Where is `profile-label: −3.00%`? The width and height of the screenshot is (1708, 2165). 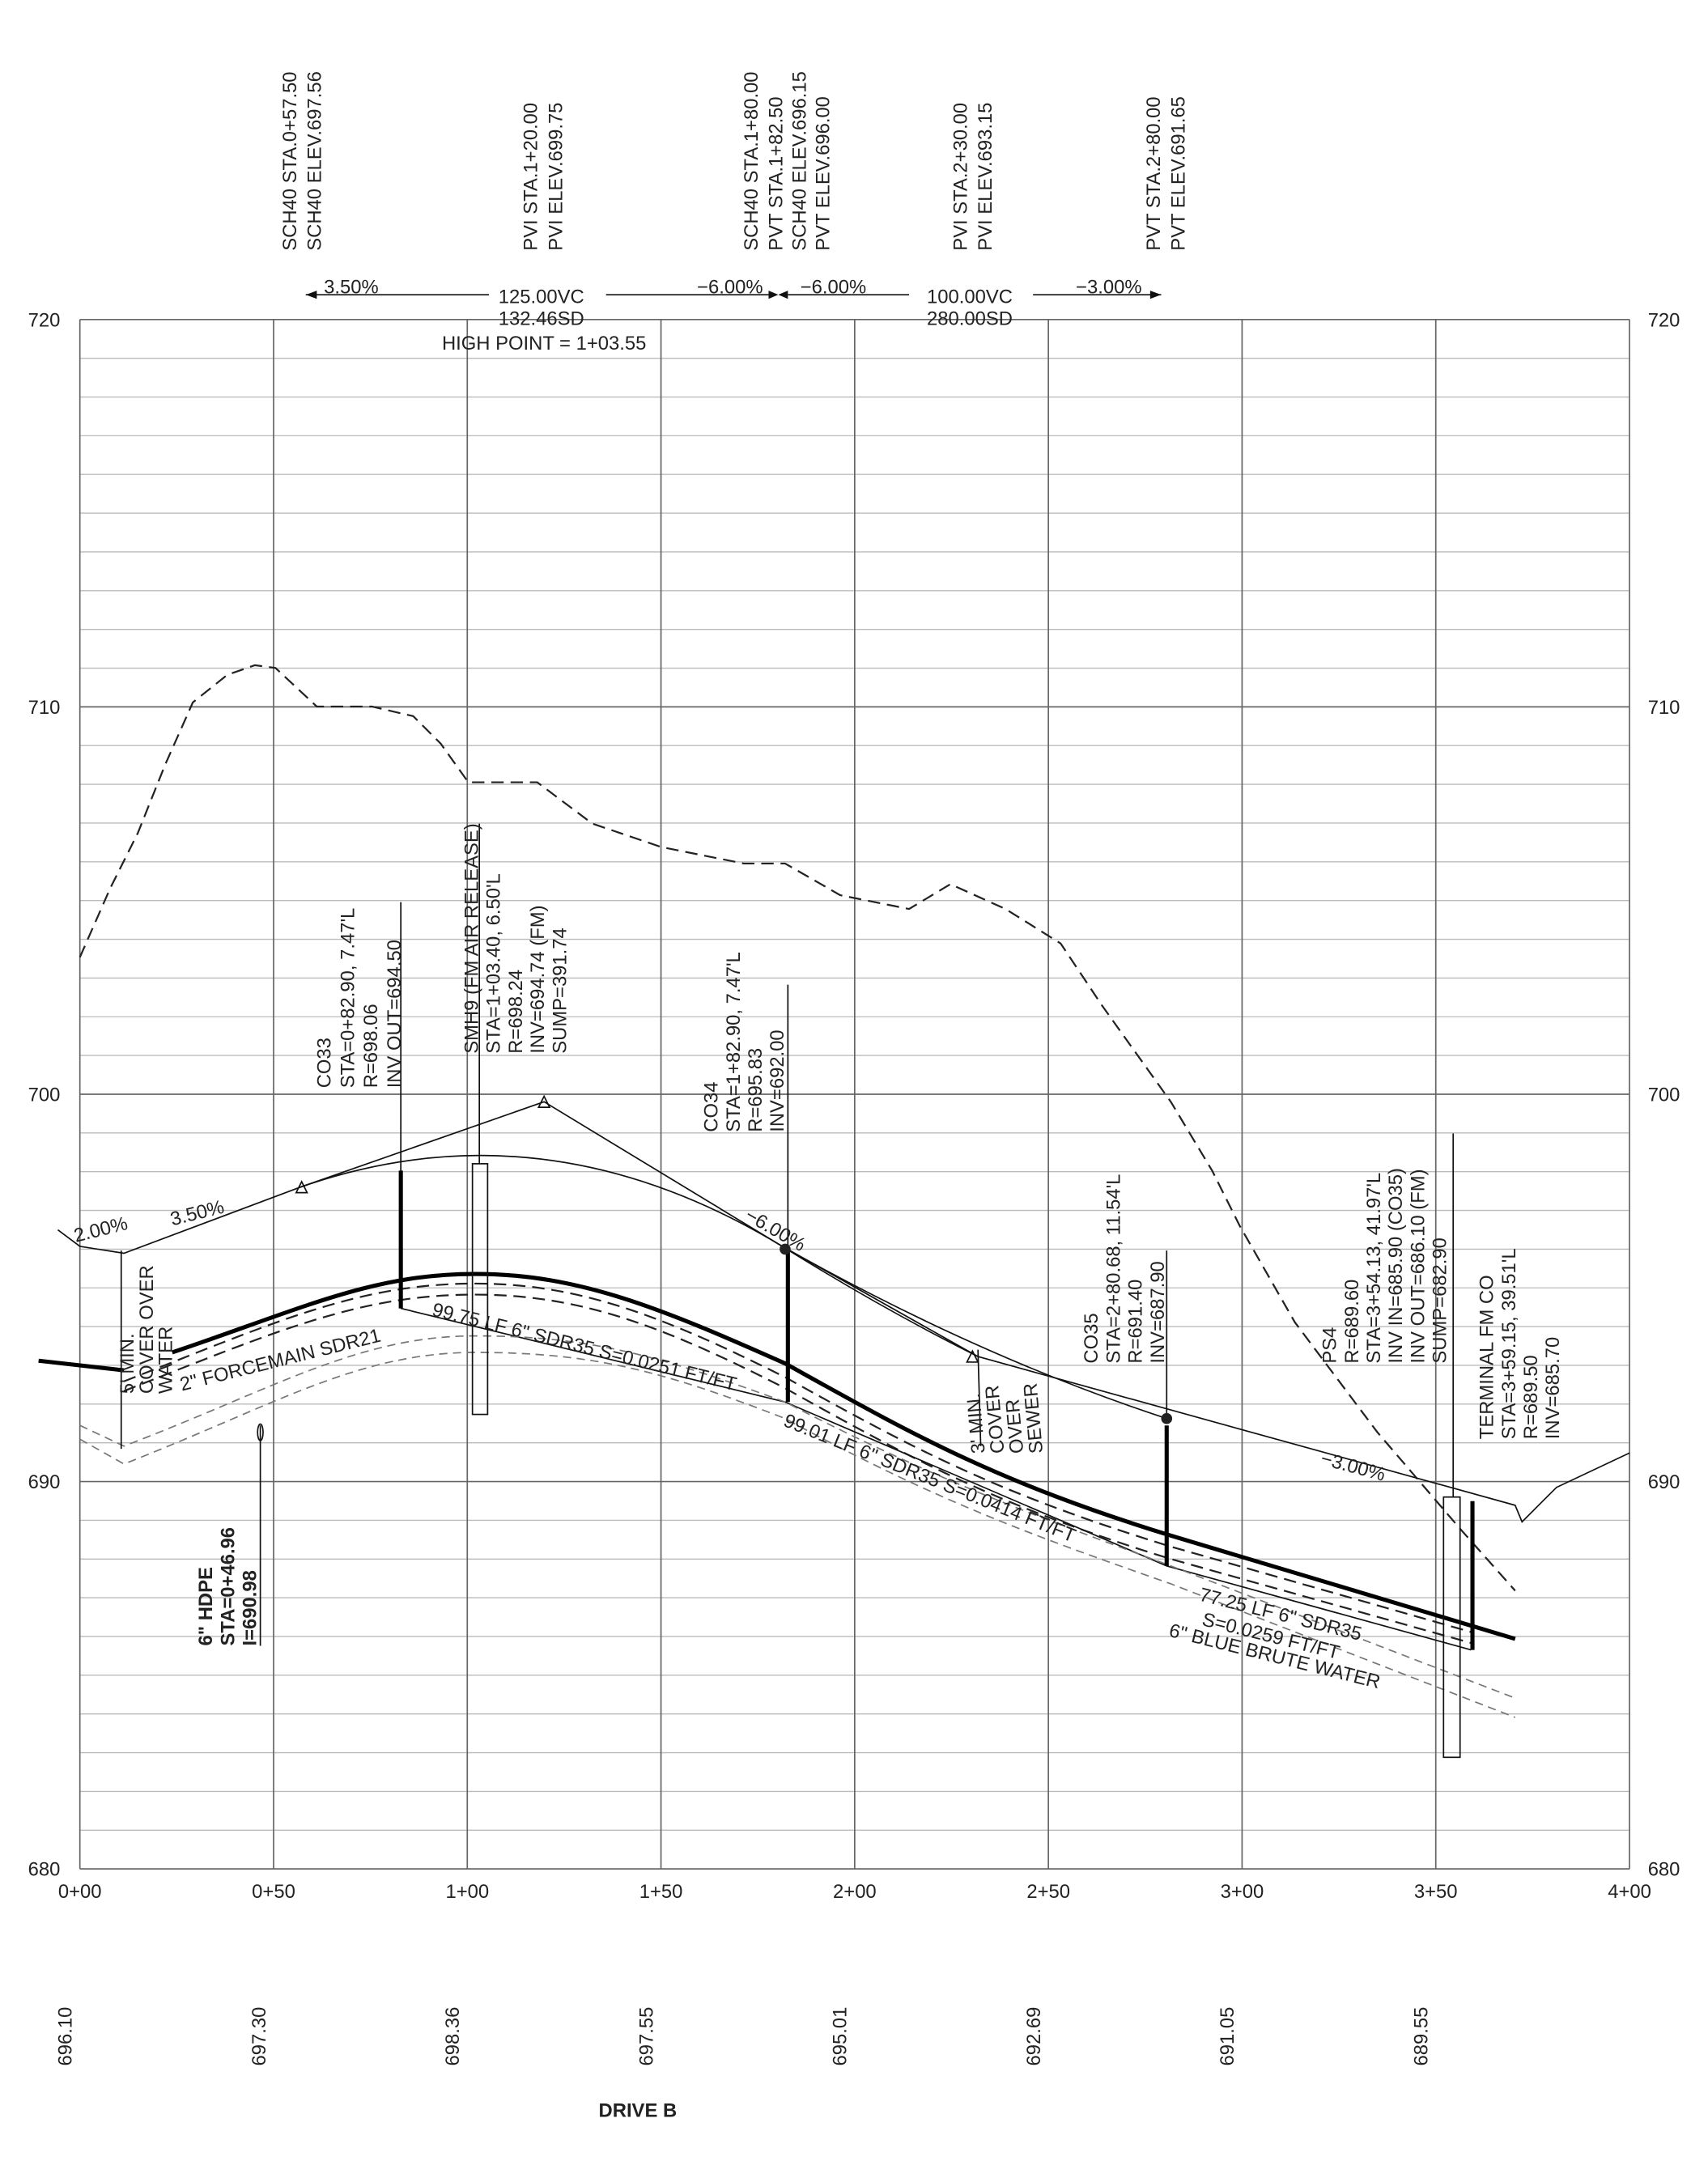 profile-label: −3.00% is located at coordinates (1353, 1467).